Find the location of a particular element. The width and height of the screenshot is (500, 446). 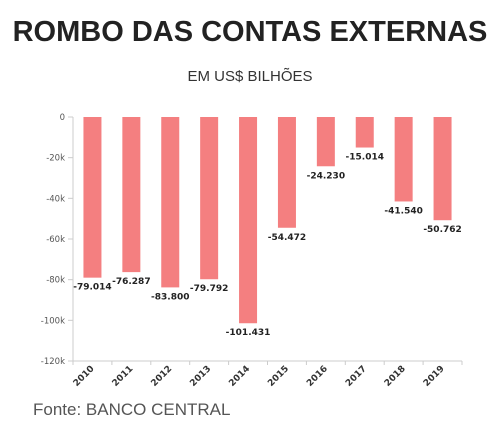

data-label: -79.014 is located at coordinates (92, 288).